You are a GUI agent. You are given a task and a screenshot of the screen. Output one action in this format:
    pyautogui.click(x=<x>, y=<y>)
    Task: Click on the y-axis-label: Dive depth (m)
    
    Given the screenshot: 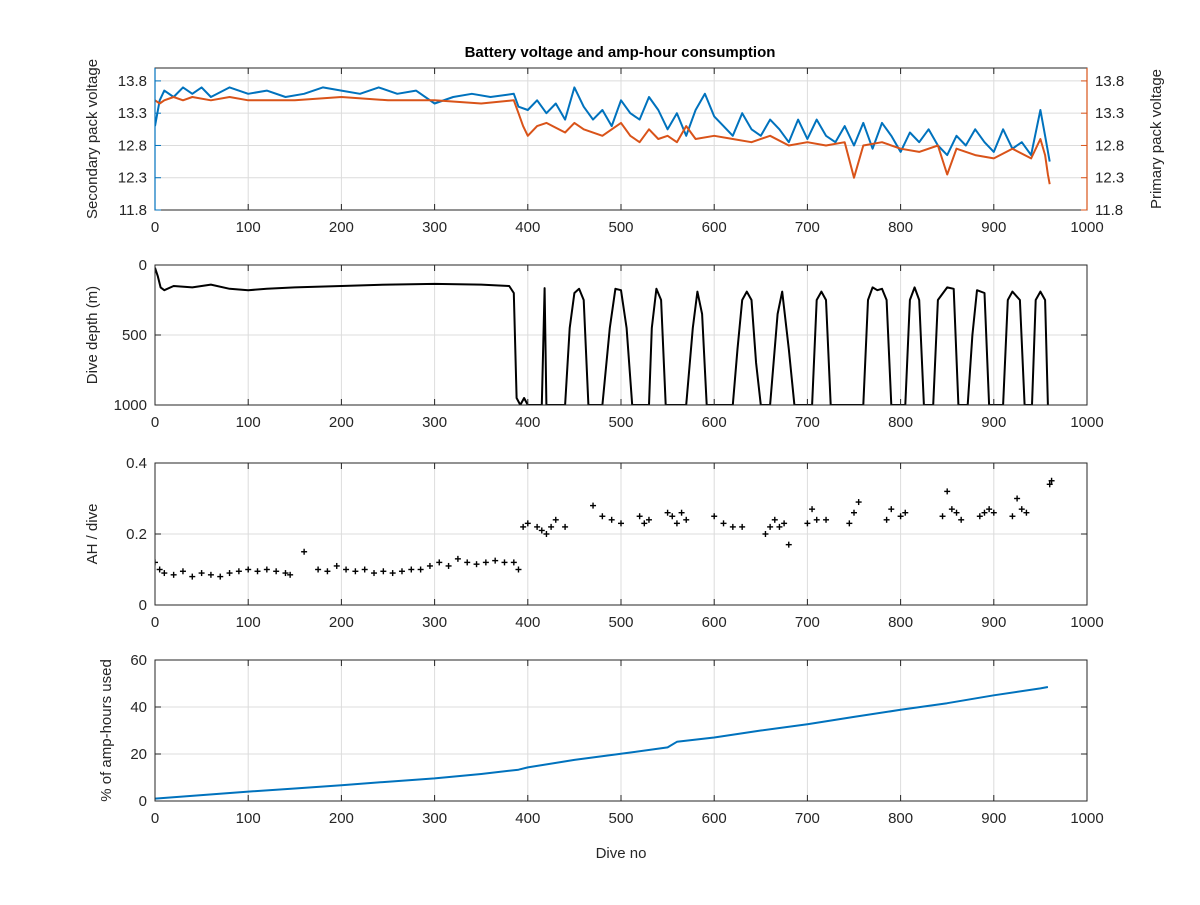 What is the action you would take?
    pyautogui.click(x=92, y=335)
    